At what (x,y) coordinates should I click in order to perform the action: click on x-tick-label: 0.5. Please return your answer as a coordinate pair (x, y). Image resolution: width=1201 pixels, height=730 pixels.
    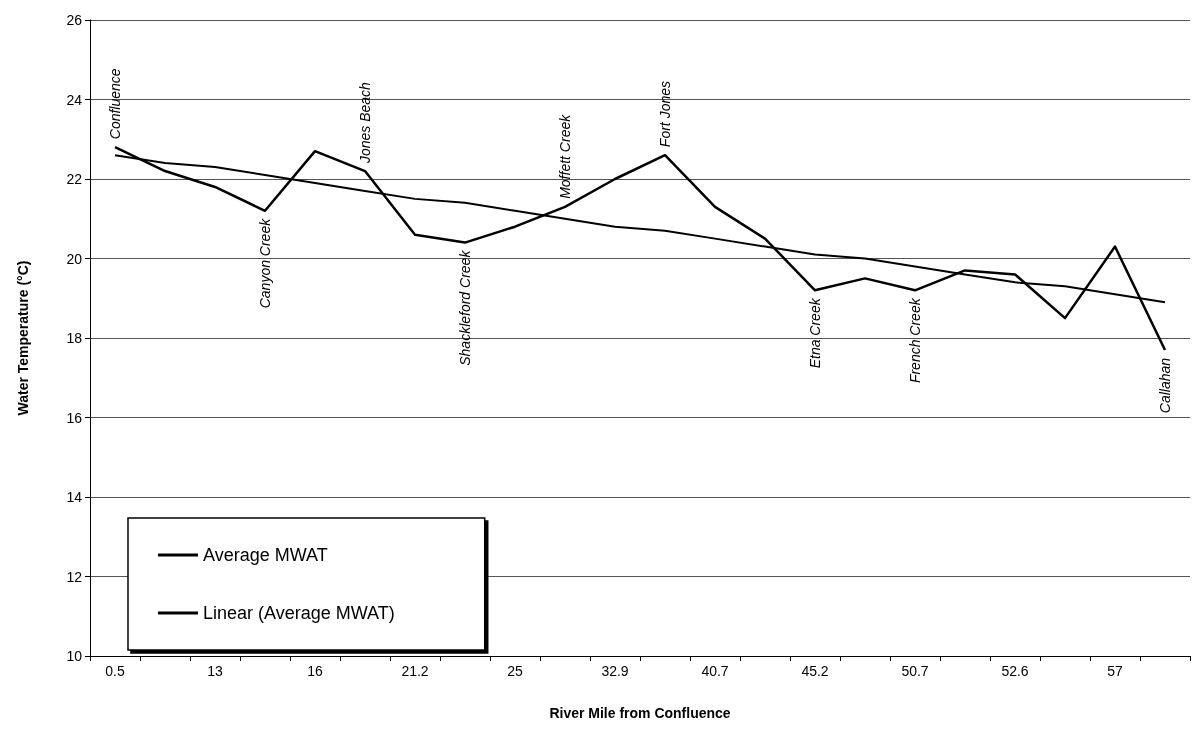
    Looking at the image, I should click on (115, 671).